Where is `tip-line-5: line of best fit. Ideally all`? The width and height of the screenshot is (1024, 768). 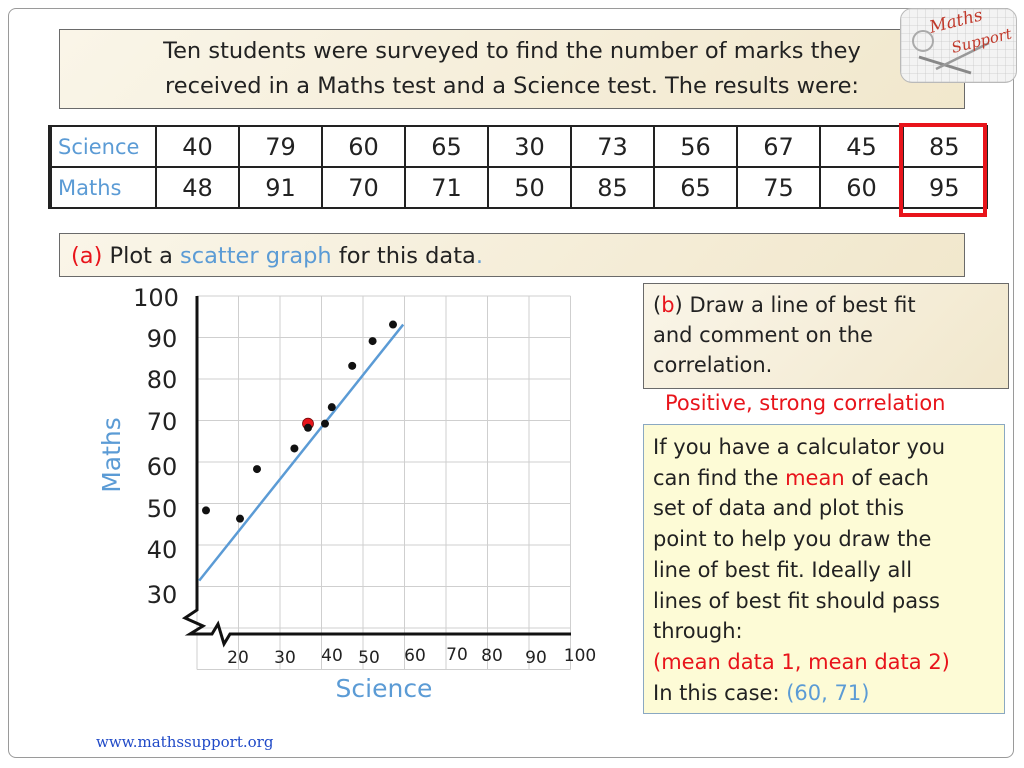 tip-line-5: line of best fit. Ideally all is located at coordinates (783, 569).